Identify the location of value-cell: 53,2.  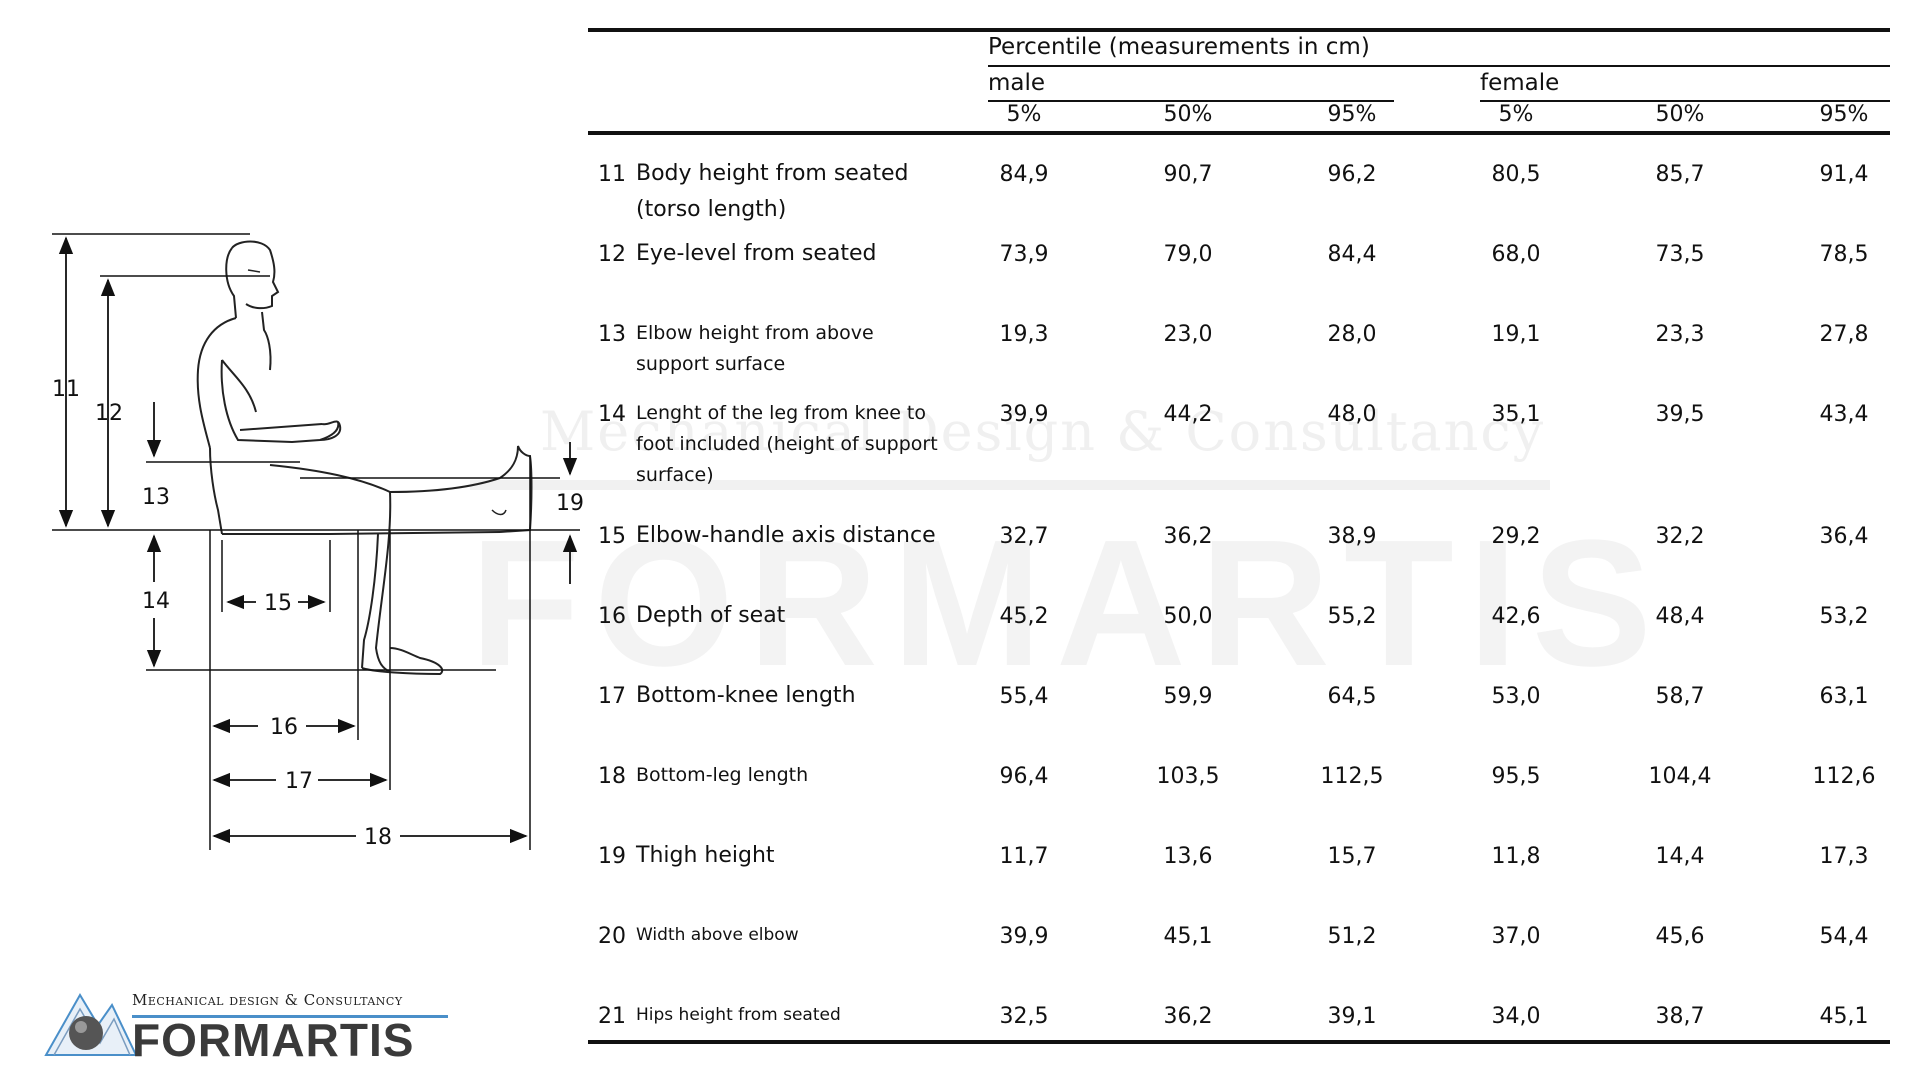
(1844, 616).